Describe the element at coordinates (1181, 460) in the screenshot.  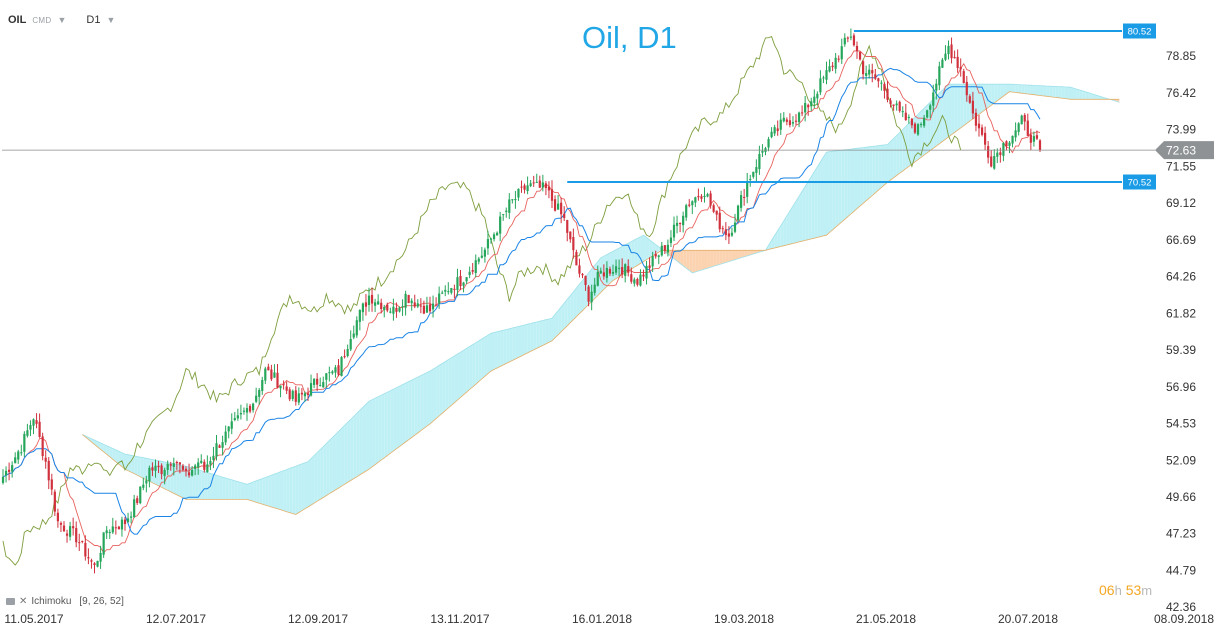
I see `y-tick-label: 52.09` at that location.